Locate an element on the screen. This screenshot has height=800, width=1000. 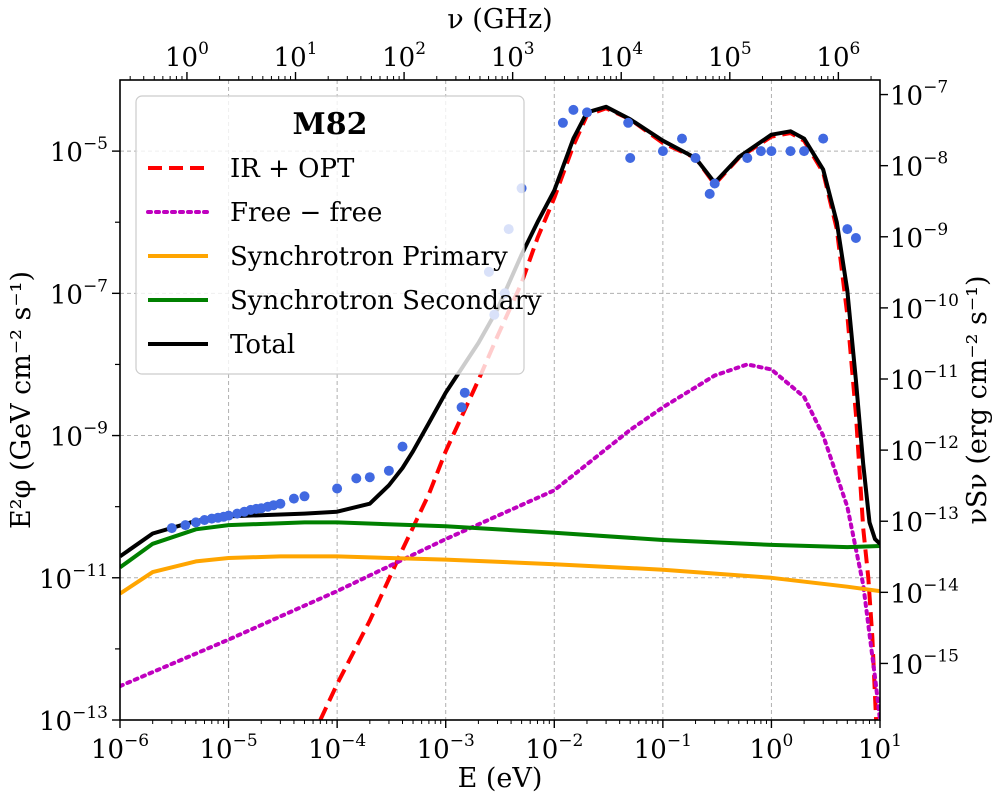
y-tick-label: 10⁻¹³ is located at coordinates (73, 720).